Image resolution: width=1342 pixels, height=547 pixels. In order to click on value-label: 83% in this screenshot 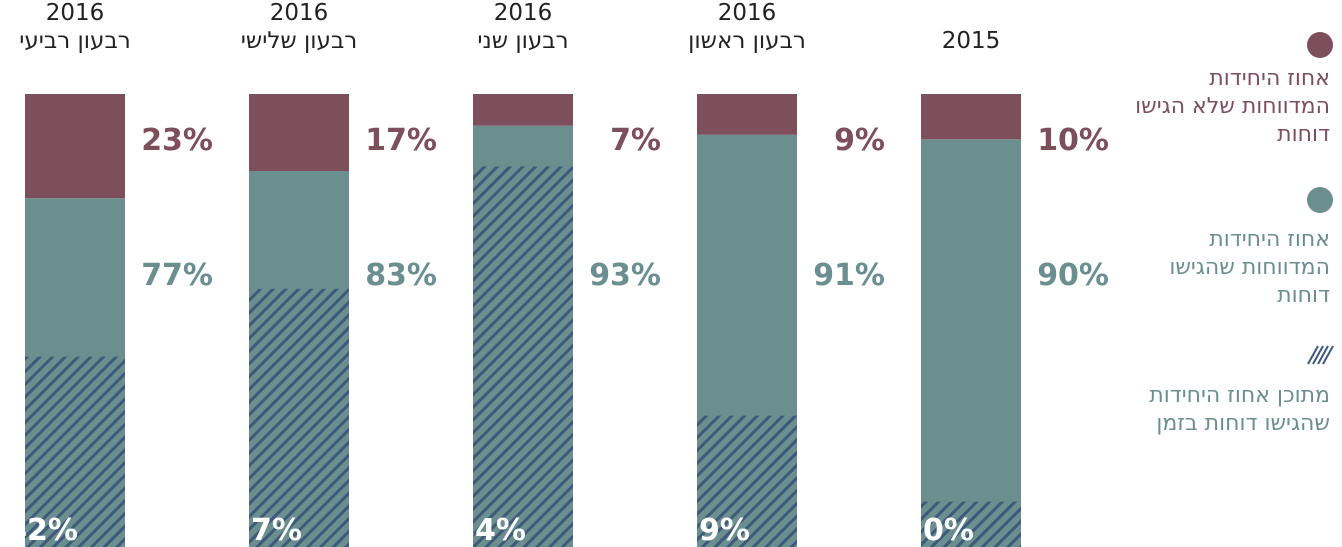, I will do `click(401, 275)`.